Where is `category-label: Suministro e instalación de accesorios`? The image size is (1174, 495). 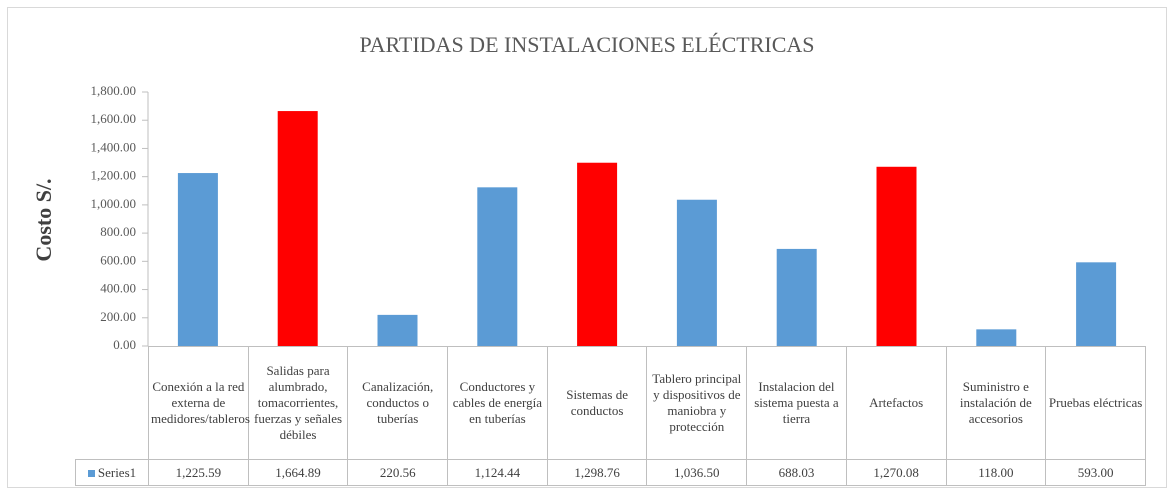 category-label: Suministro e instalación de accesorios is located at coordinates (996, 403).